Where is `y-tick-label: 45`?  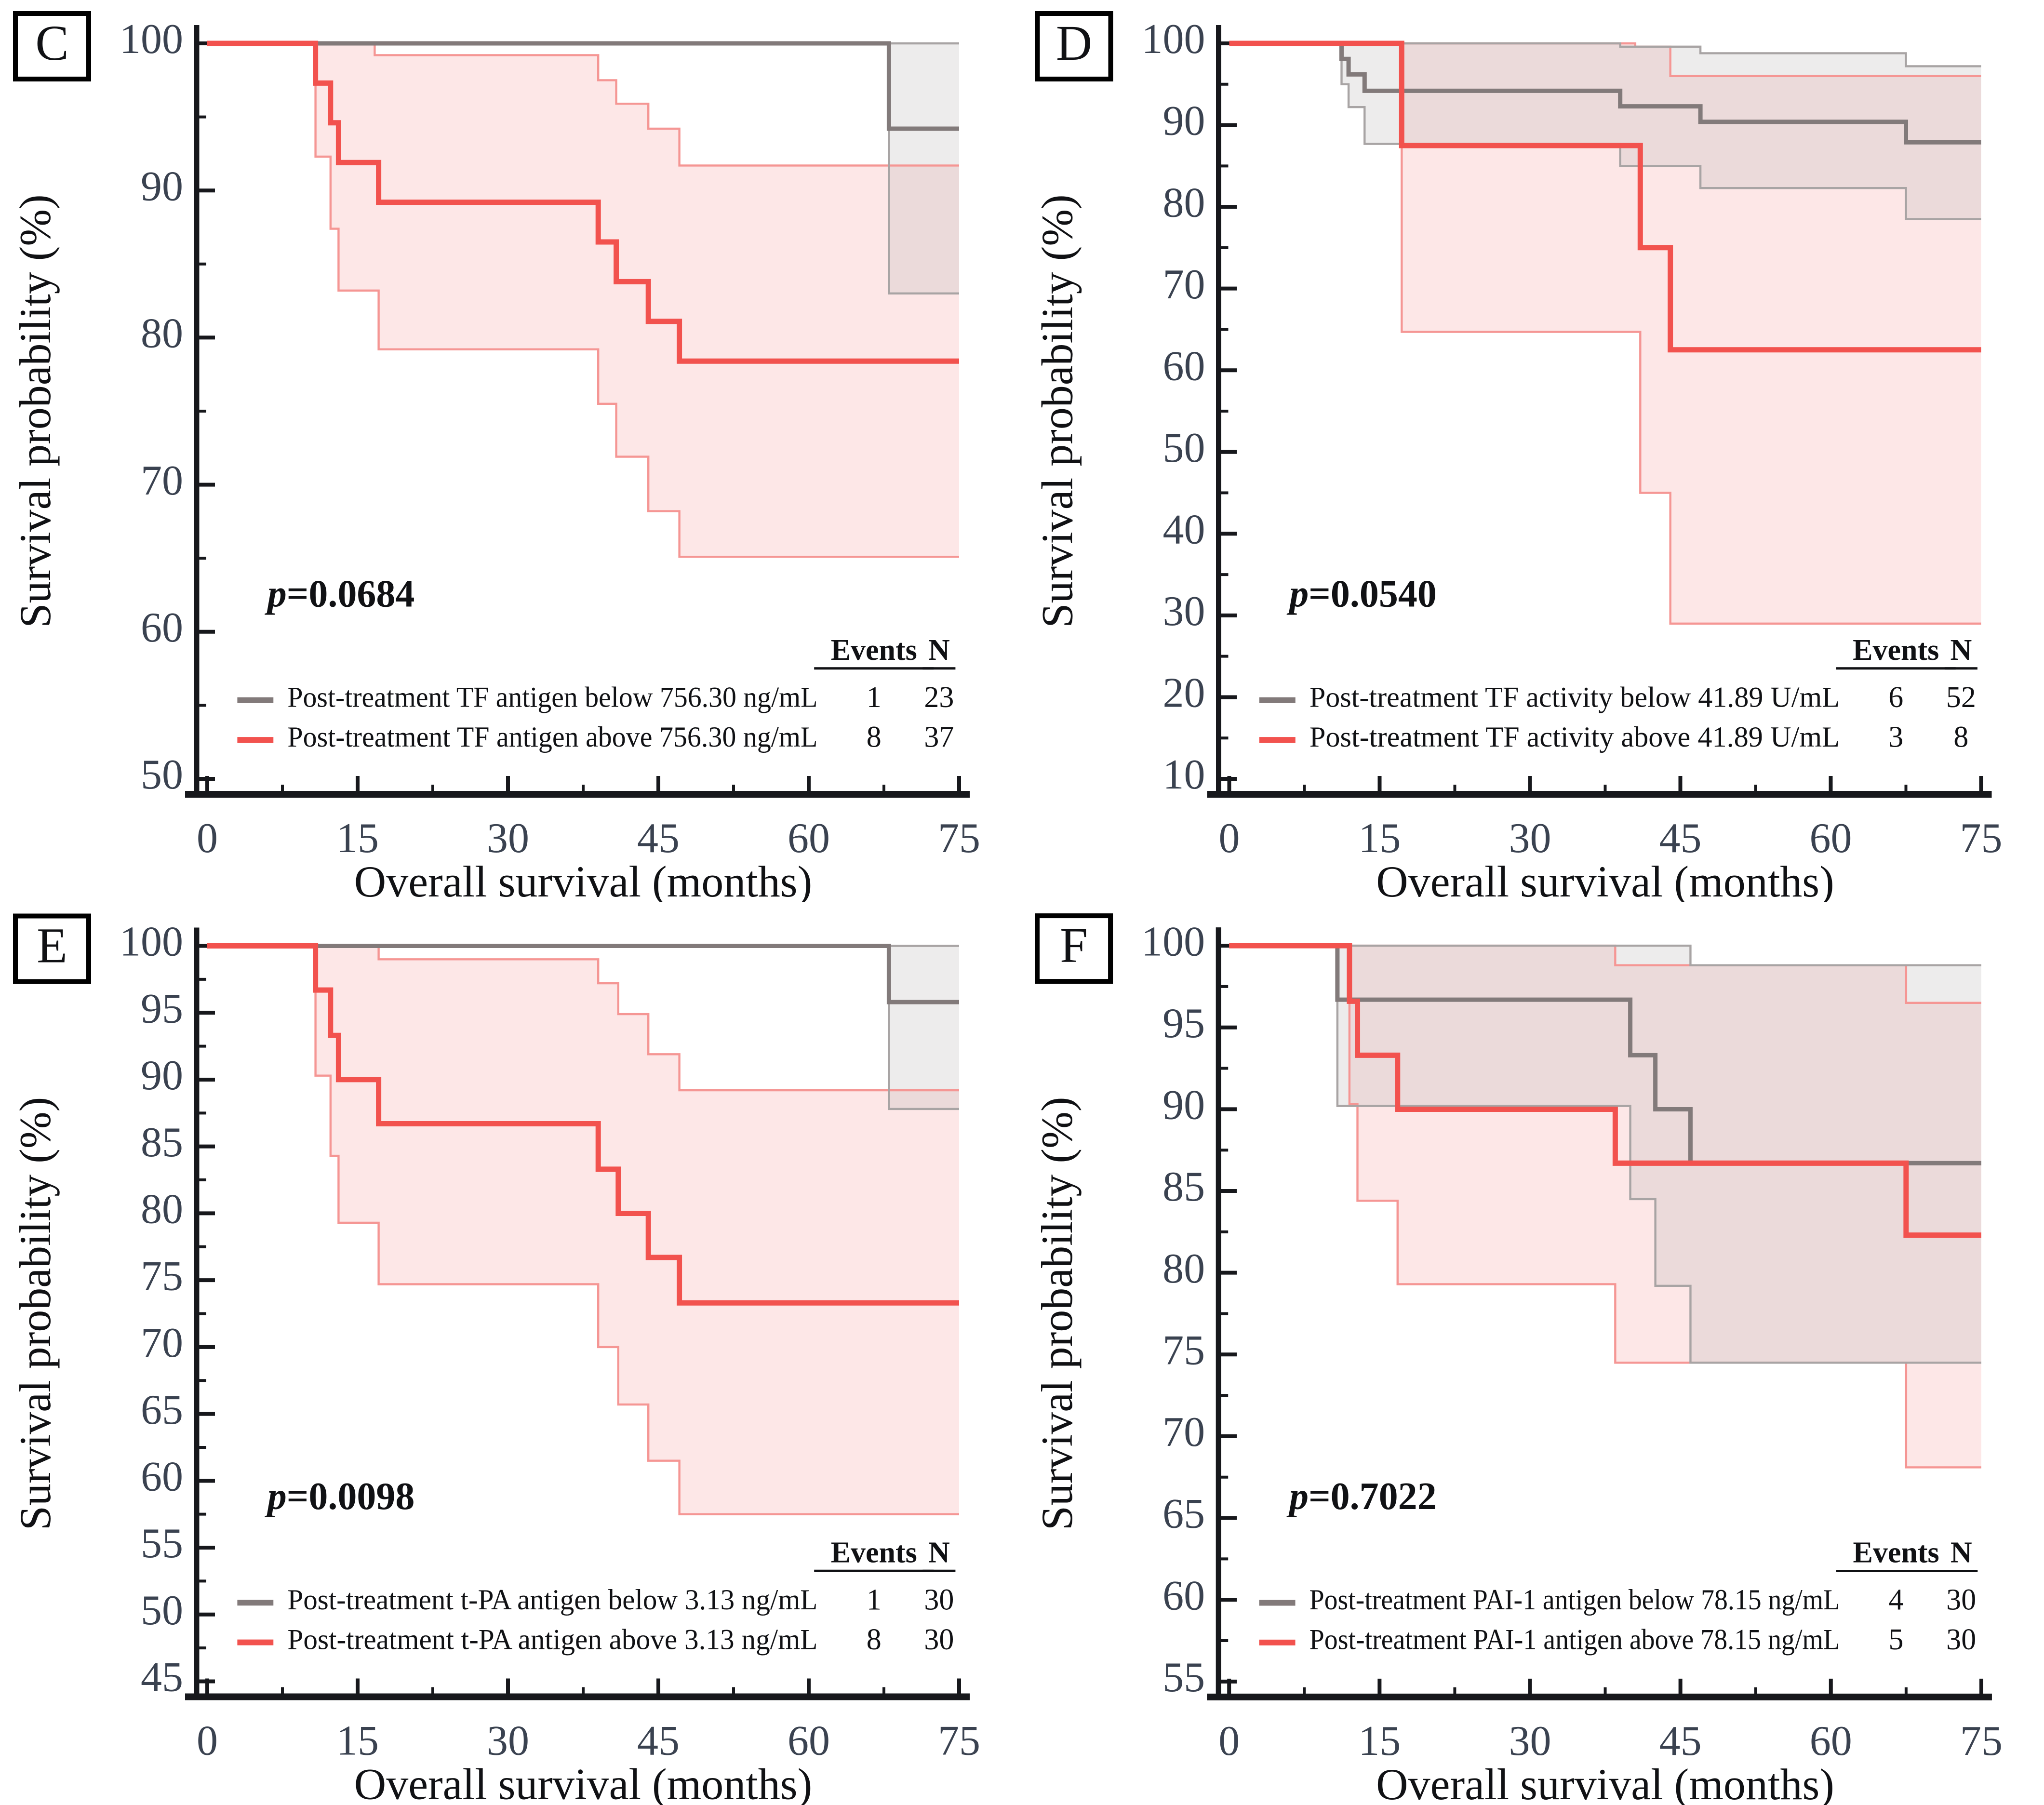 y-tick-label: 45 is located at coordinates (162, 1677).